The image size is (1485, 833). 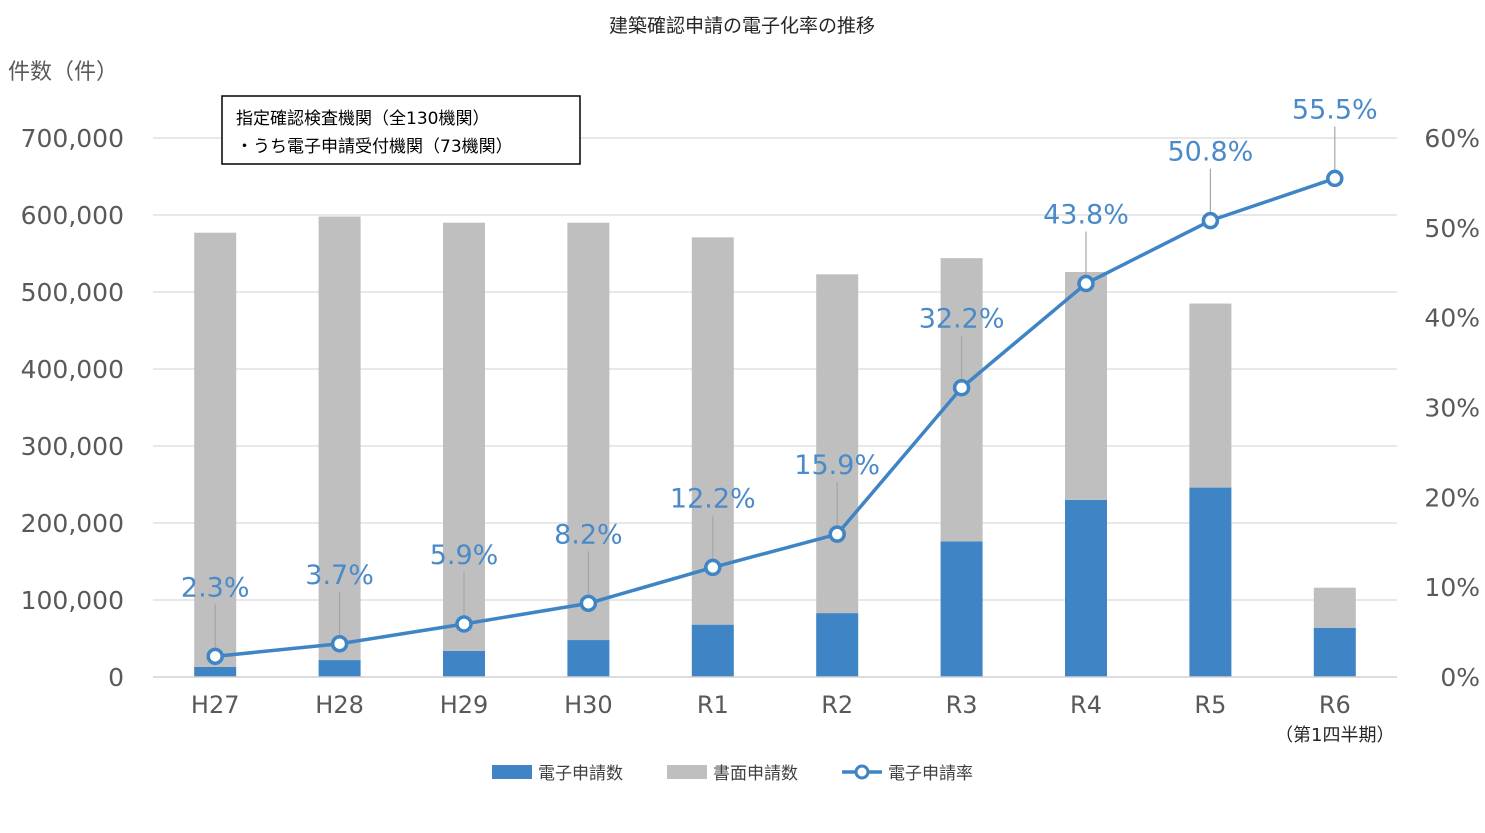 What do you see at coordinates (1086, 215) in the screenshot?
I see `rate-data-label: 43.8%` at bounding box center [1086, 215].